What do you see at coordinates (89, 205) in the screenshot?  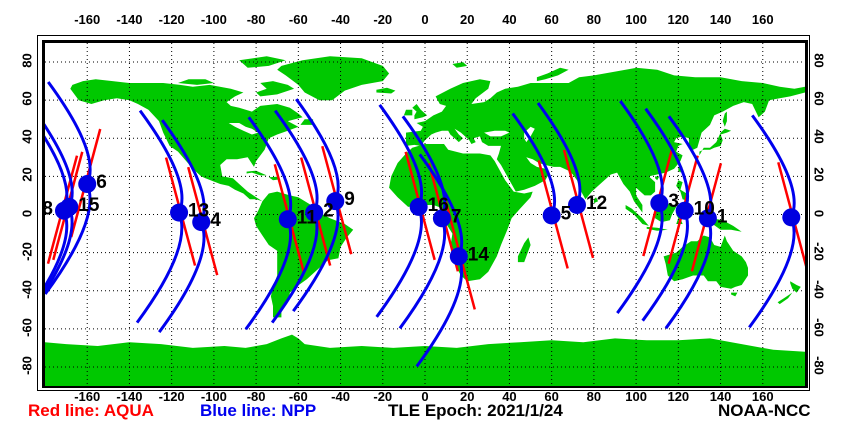 I see `sno-point-label: 15` at bounding box center [89, 205].